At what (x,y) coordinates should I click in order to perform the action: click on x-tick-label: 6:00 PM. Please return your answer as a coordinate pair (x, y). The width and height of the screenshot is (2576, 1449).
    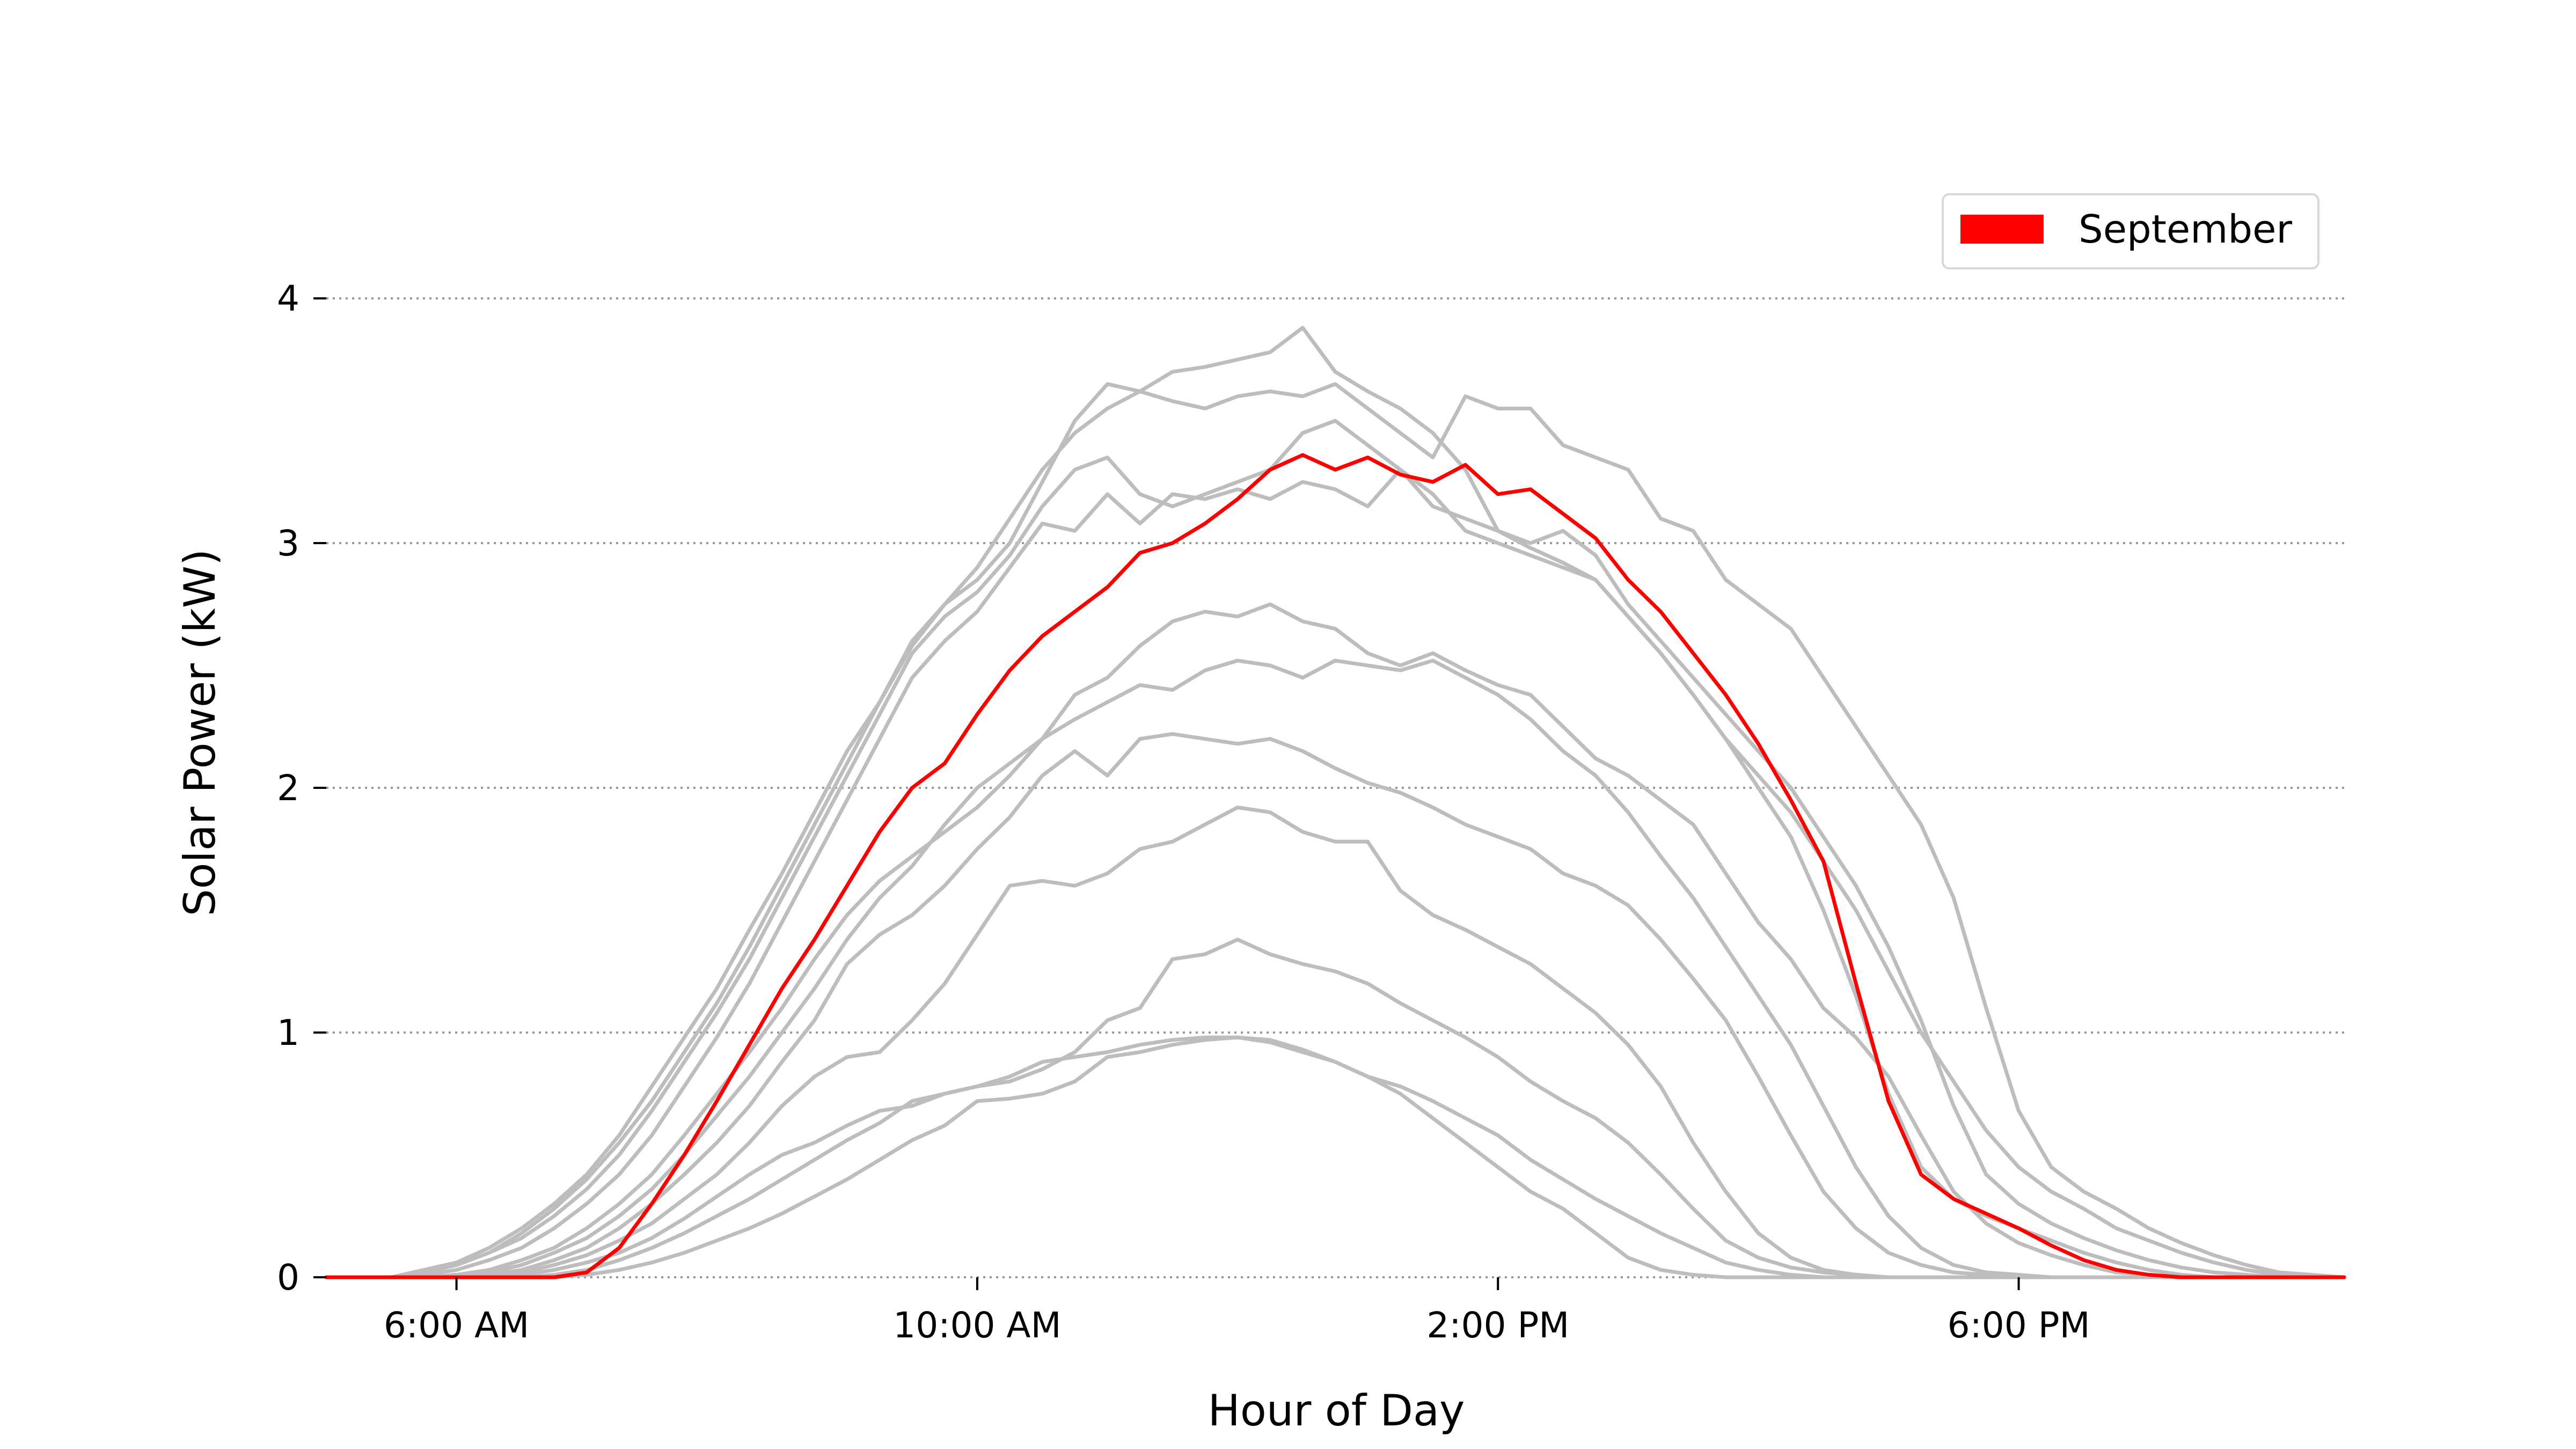
    Looking at the image, I should click on (2019, 1325).